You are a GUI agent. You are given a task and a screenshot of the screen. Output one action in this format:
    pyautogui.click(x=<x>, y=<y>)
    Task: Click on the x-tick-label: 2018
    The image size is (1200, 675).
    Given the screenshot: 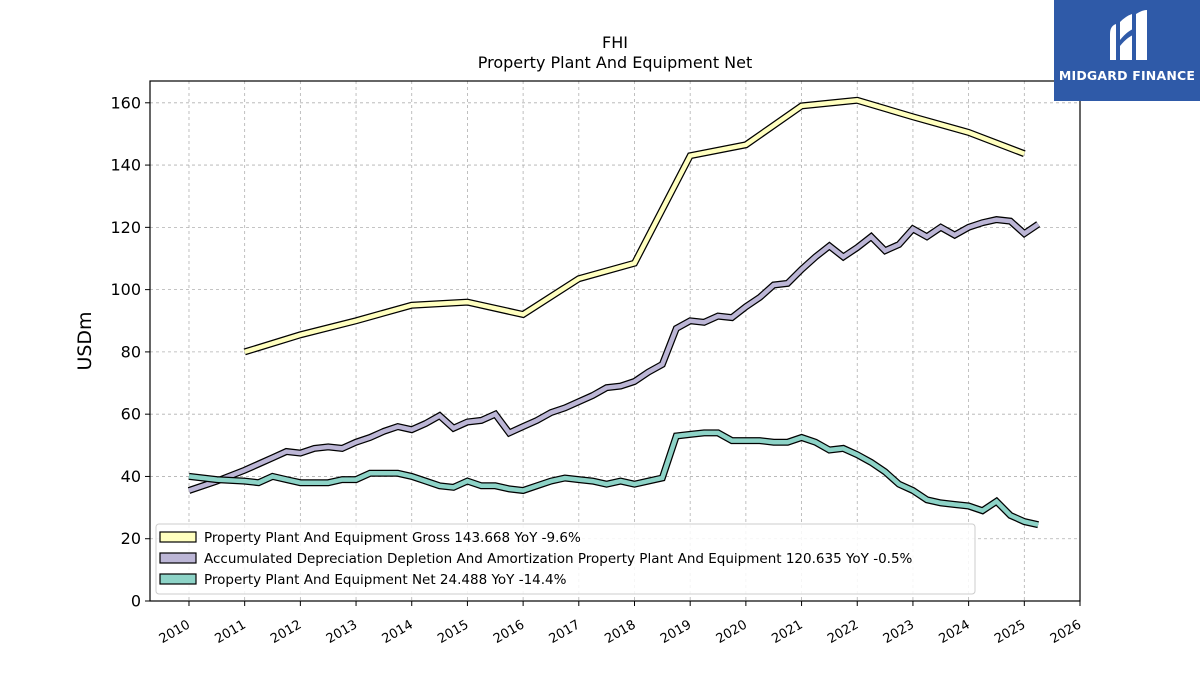 What is the action you would take?
    pyautogui.click(x=620, y=632)
    